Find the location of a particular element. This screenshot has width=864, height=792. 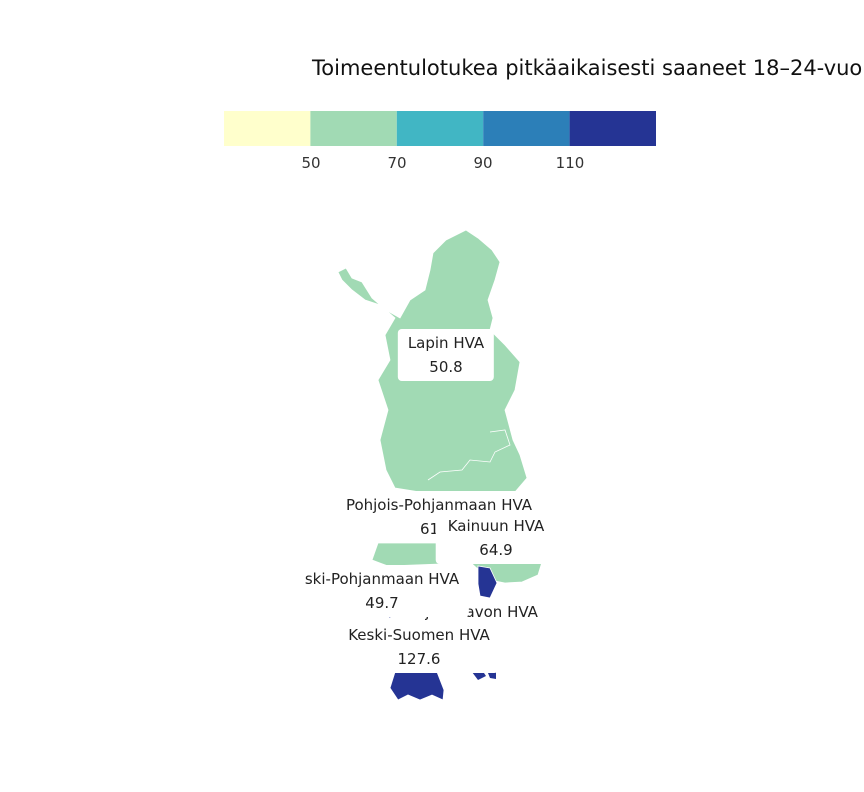

region-keski-suomen-hva is located at coordinates (417, 686).